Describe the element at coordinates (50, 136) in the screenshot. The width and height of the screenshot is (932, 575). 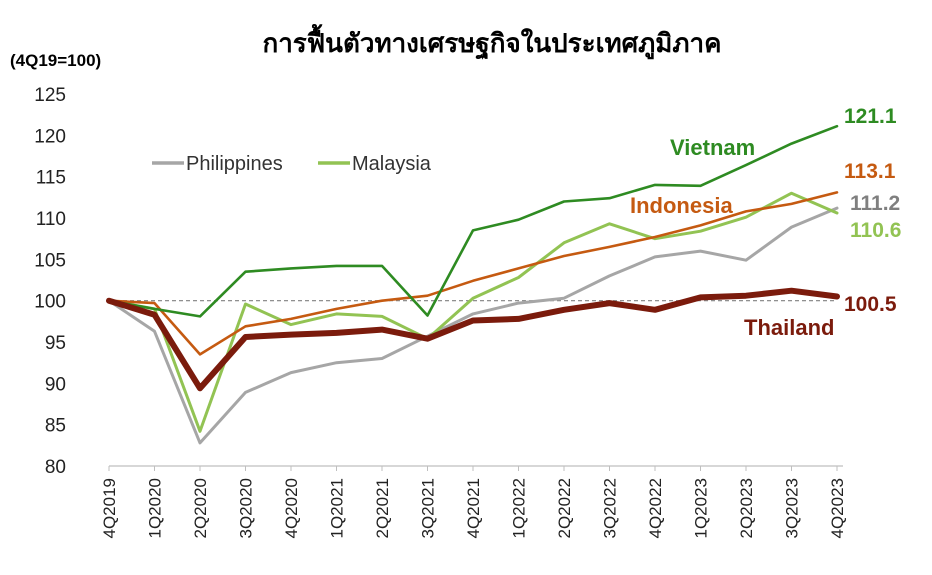
I see `y-tick-label-120: 120` at that location.